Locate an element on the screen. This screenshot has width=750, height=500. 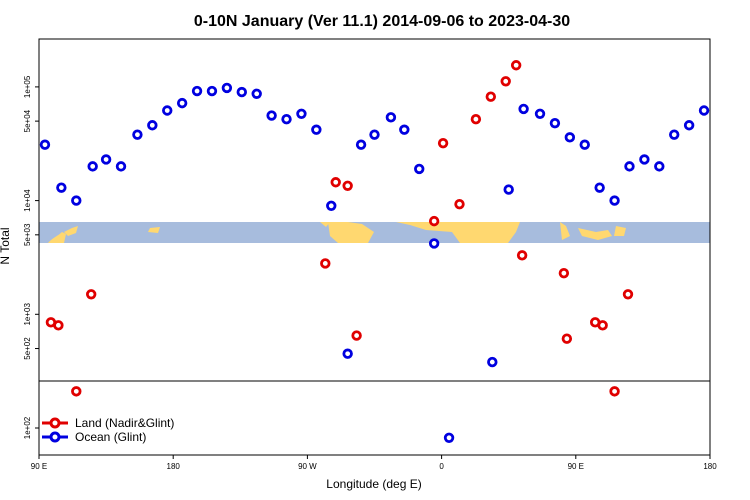
map-land-india is located at coordinates (565, 231).